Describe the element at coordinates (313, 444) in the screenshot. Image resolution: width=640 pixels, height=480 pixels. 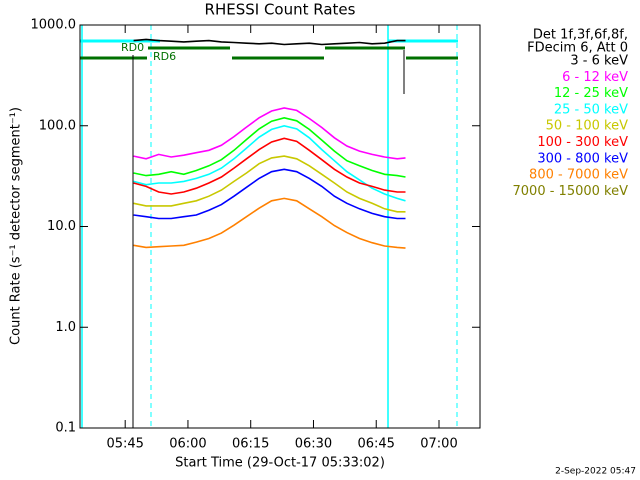
I see `x-tick-label: 06:30` at that location.